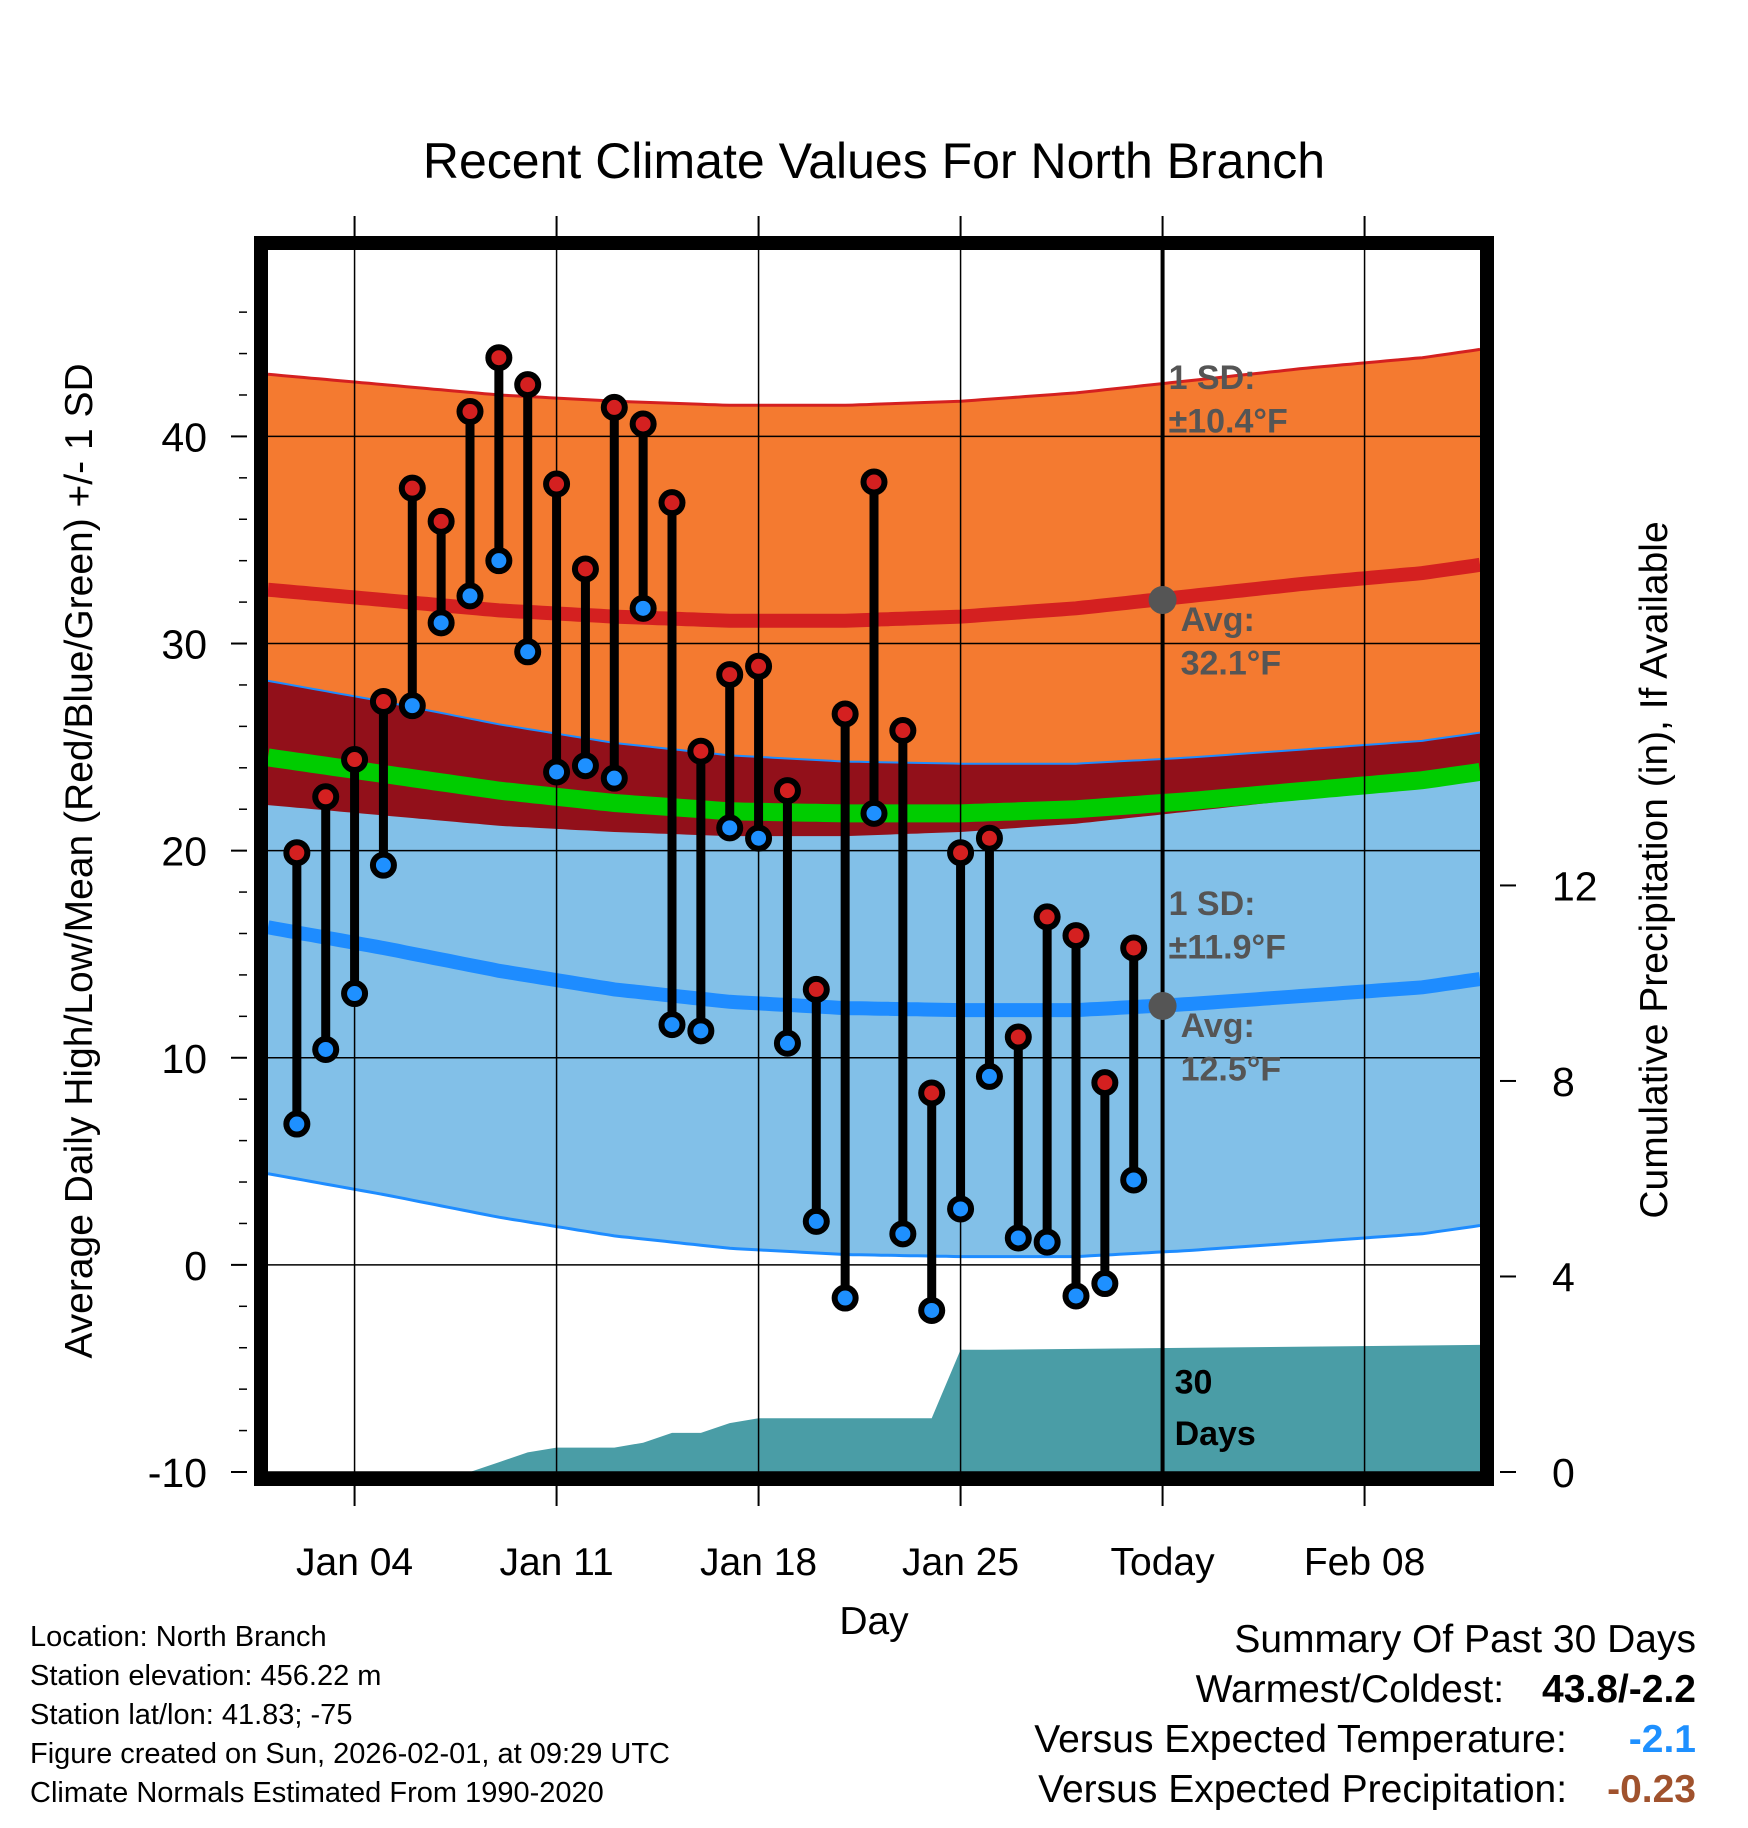 Image resolution: width=1748 pixels, height=1828 pixels. What do you see at coordinates (1218, 1026) in the screenshot?
I see `low-avg-label: Avg:` at bounding box center [1218, 1026].